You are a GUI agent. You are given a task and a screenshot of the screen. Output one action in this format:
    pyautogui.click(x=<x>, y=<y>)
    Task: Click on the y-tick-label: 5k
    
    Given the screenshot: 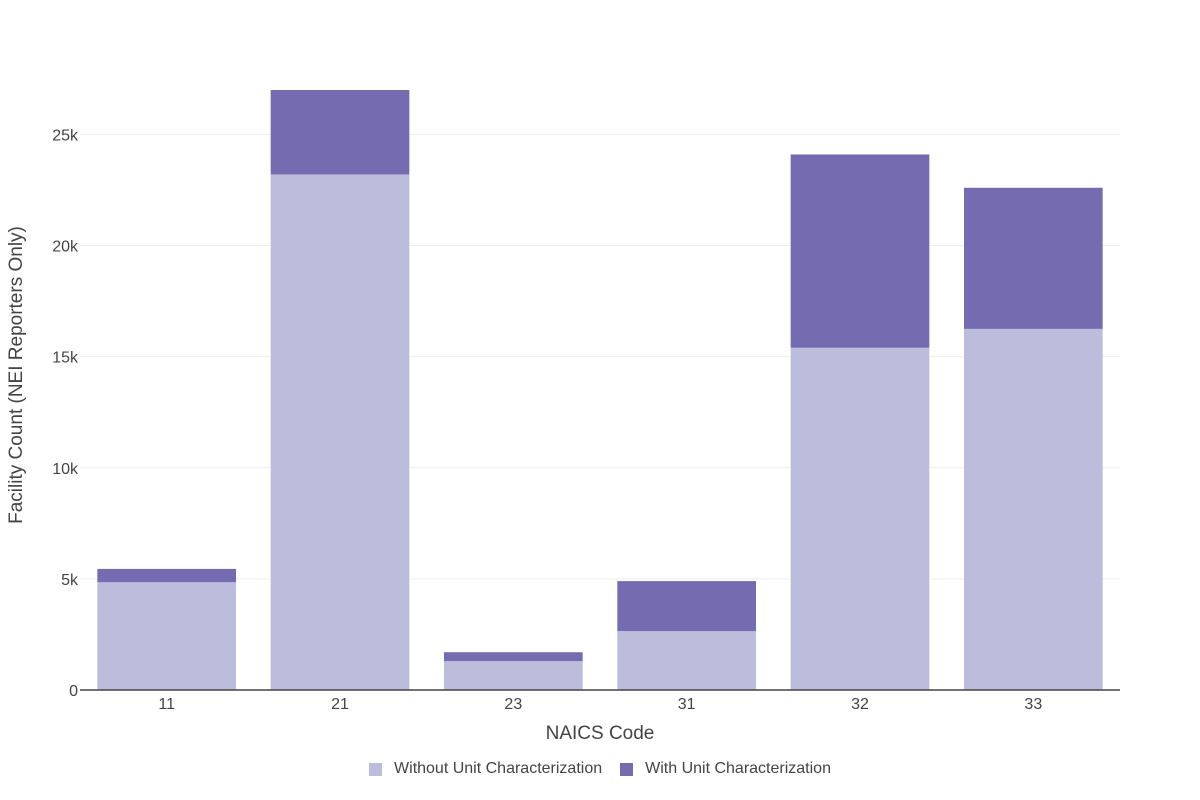 What is the action you would take?
    pyautogui.click(x=70, y=580)
    